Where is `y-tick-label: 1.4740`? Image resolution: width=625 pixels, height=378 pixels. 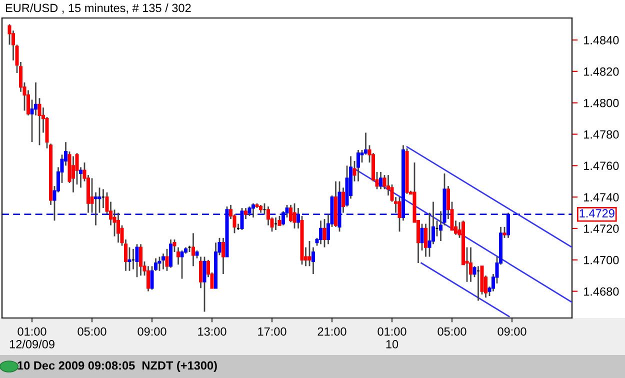
y-tick-label: 1.4740 is located at coordinates (601, 197).